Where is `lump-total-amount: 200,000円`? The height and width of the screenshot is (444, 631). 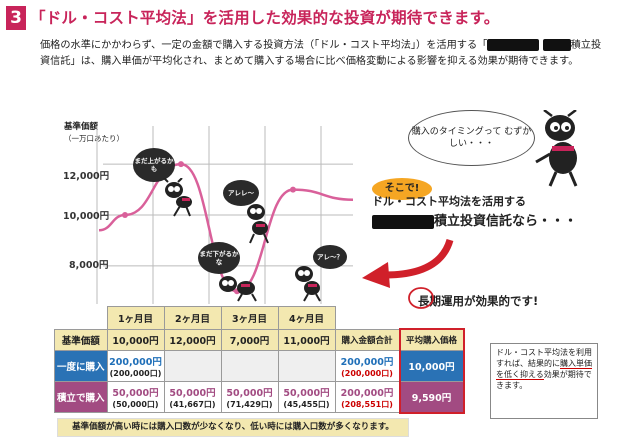
lump-total-amount: 200,000円 is located at coordinates (367, 362).